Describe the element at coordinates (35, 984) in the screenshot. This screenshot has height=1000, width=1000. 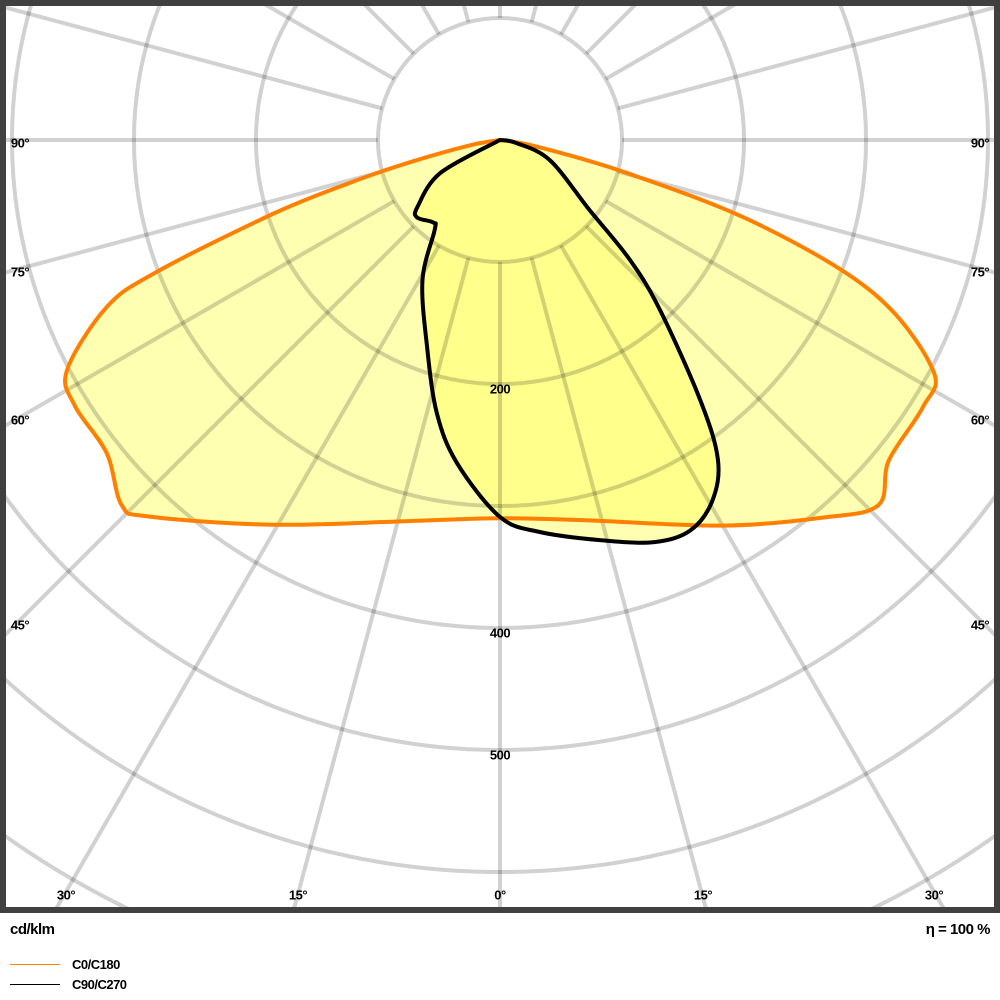
I see `legend-swatch-black` at that location.